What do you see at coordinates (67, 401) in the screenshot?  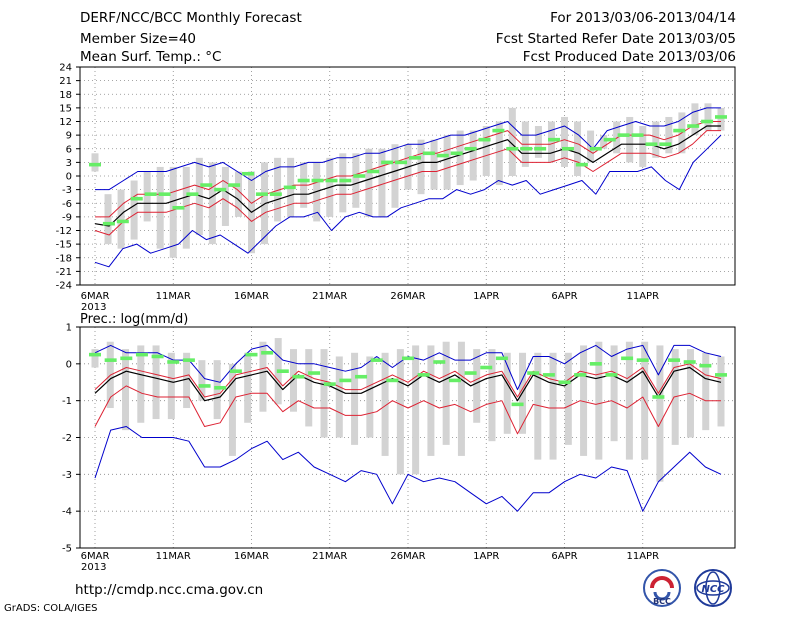 I see `y-tick-label: -1` at bounding box center [67, 401].